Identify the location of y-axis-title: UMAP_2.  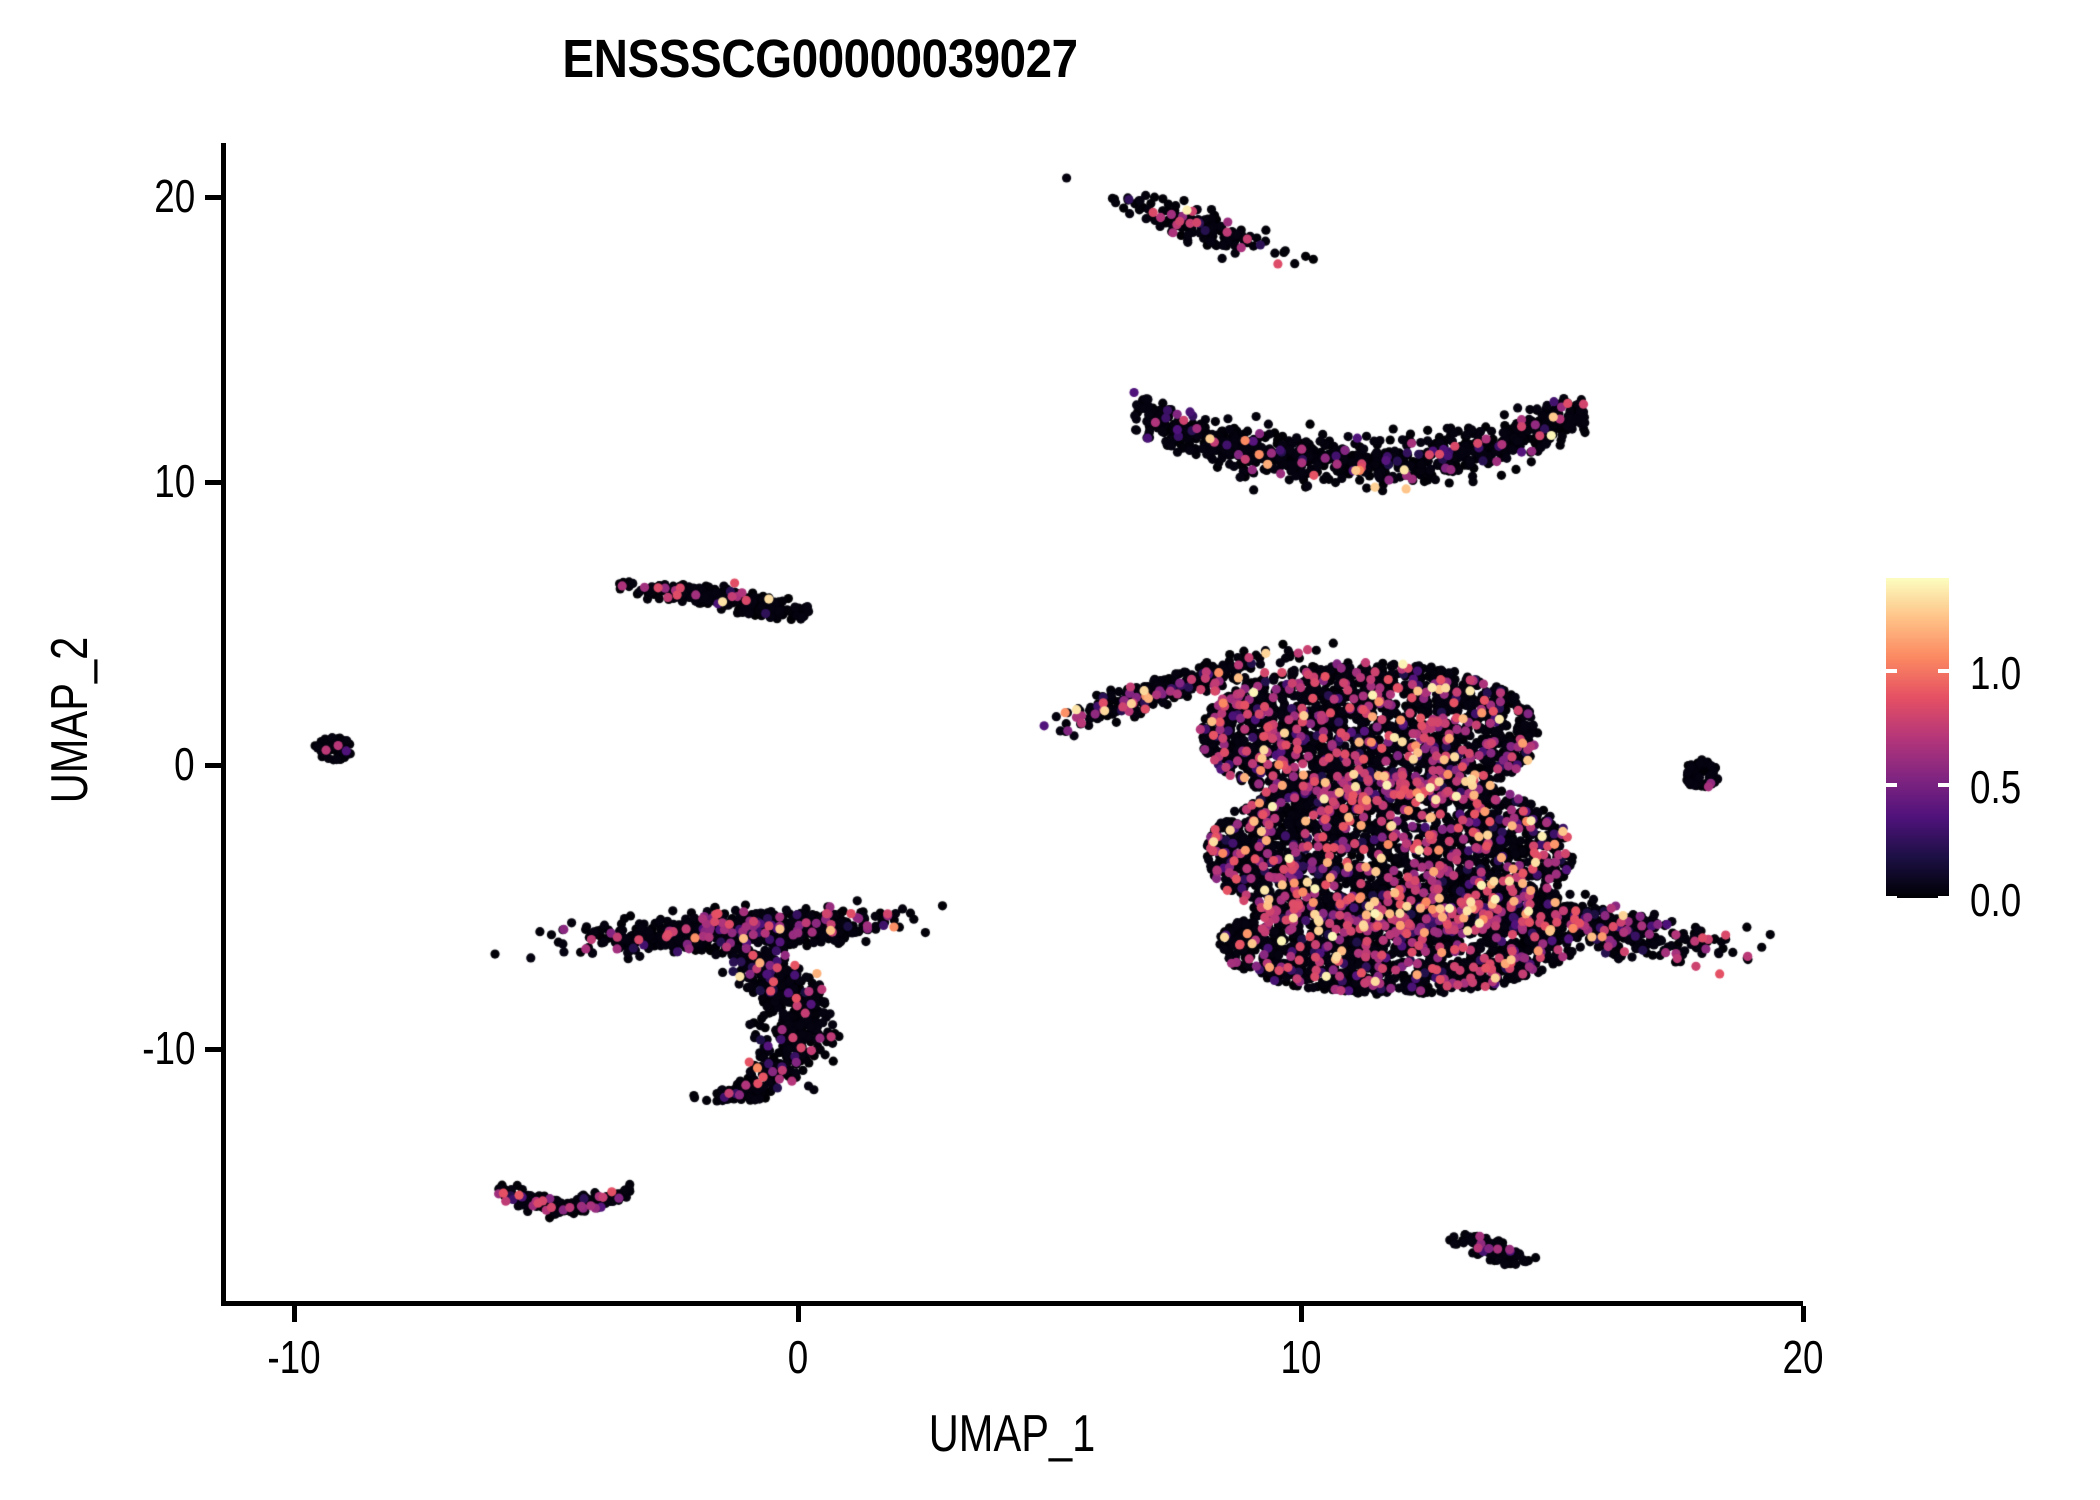
(70, 720).